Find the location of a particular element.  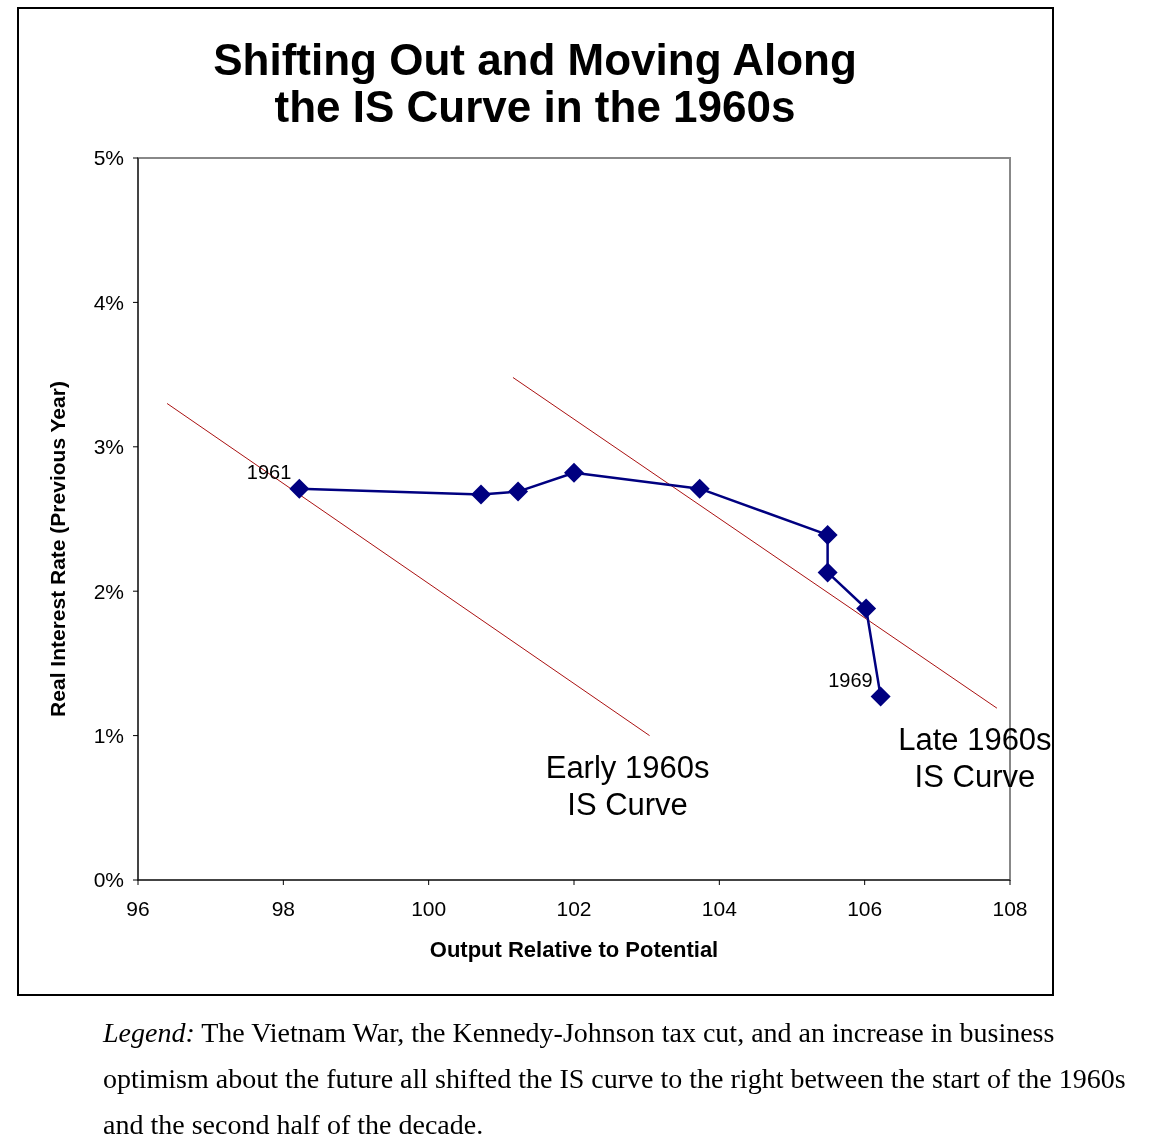

y-tick-label: 4% is located at coordinates (108, 302).